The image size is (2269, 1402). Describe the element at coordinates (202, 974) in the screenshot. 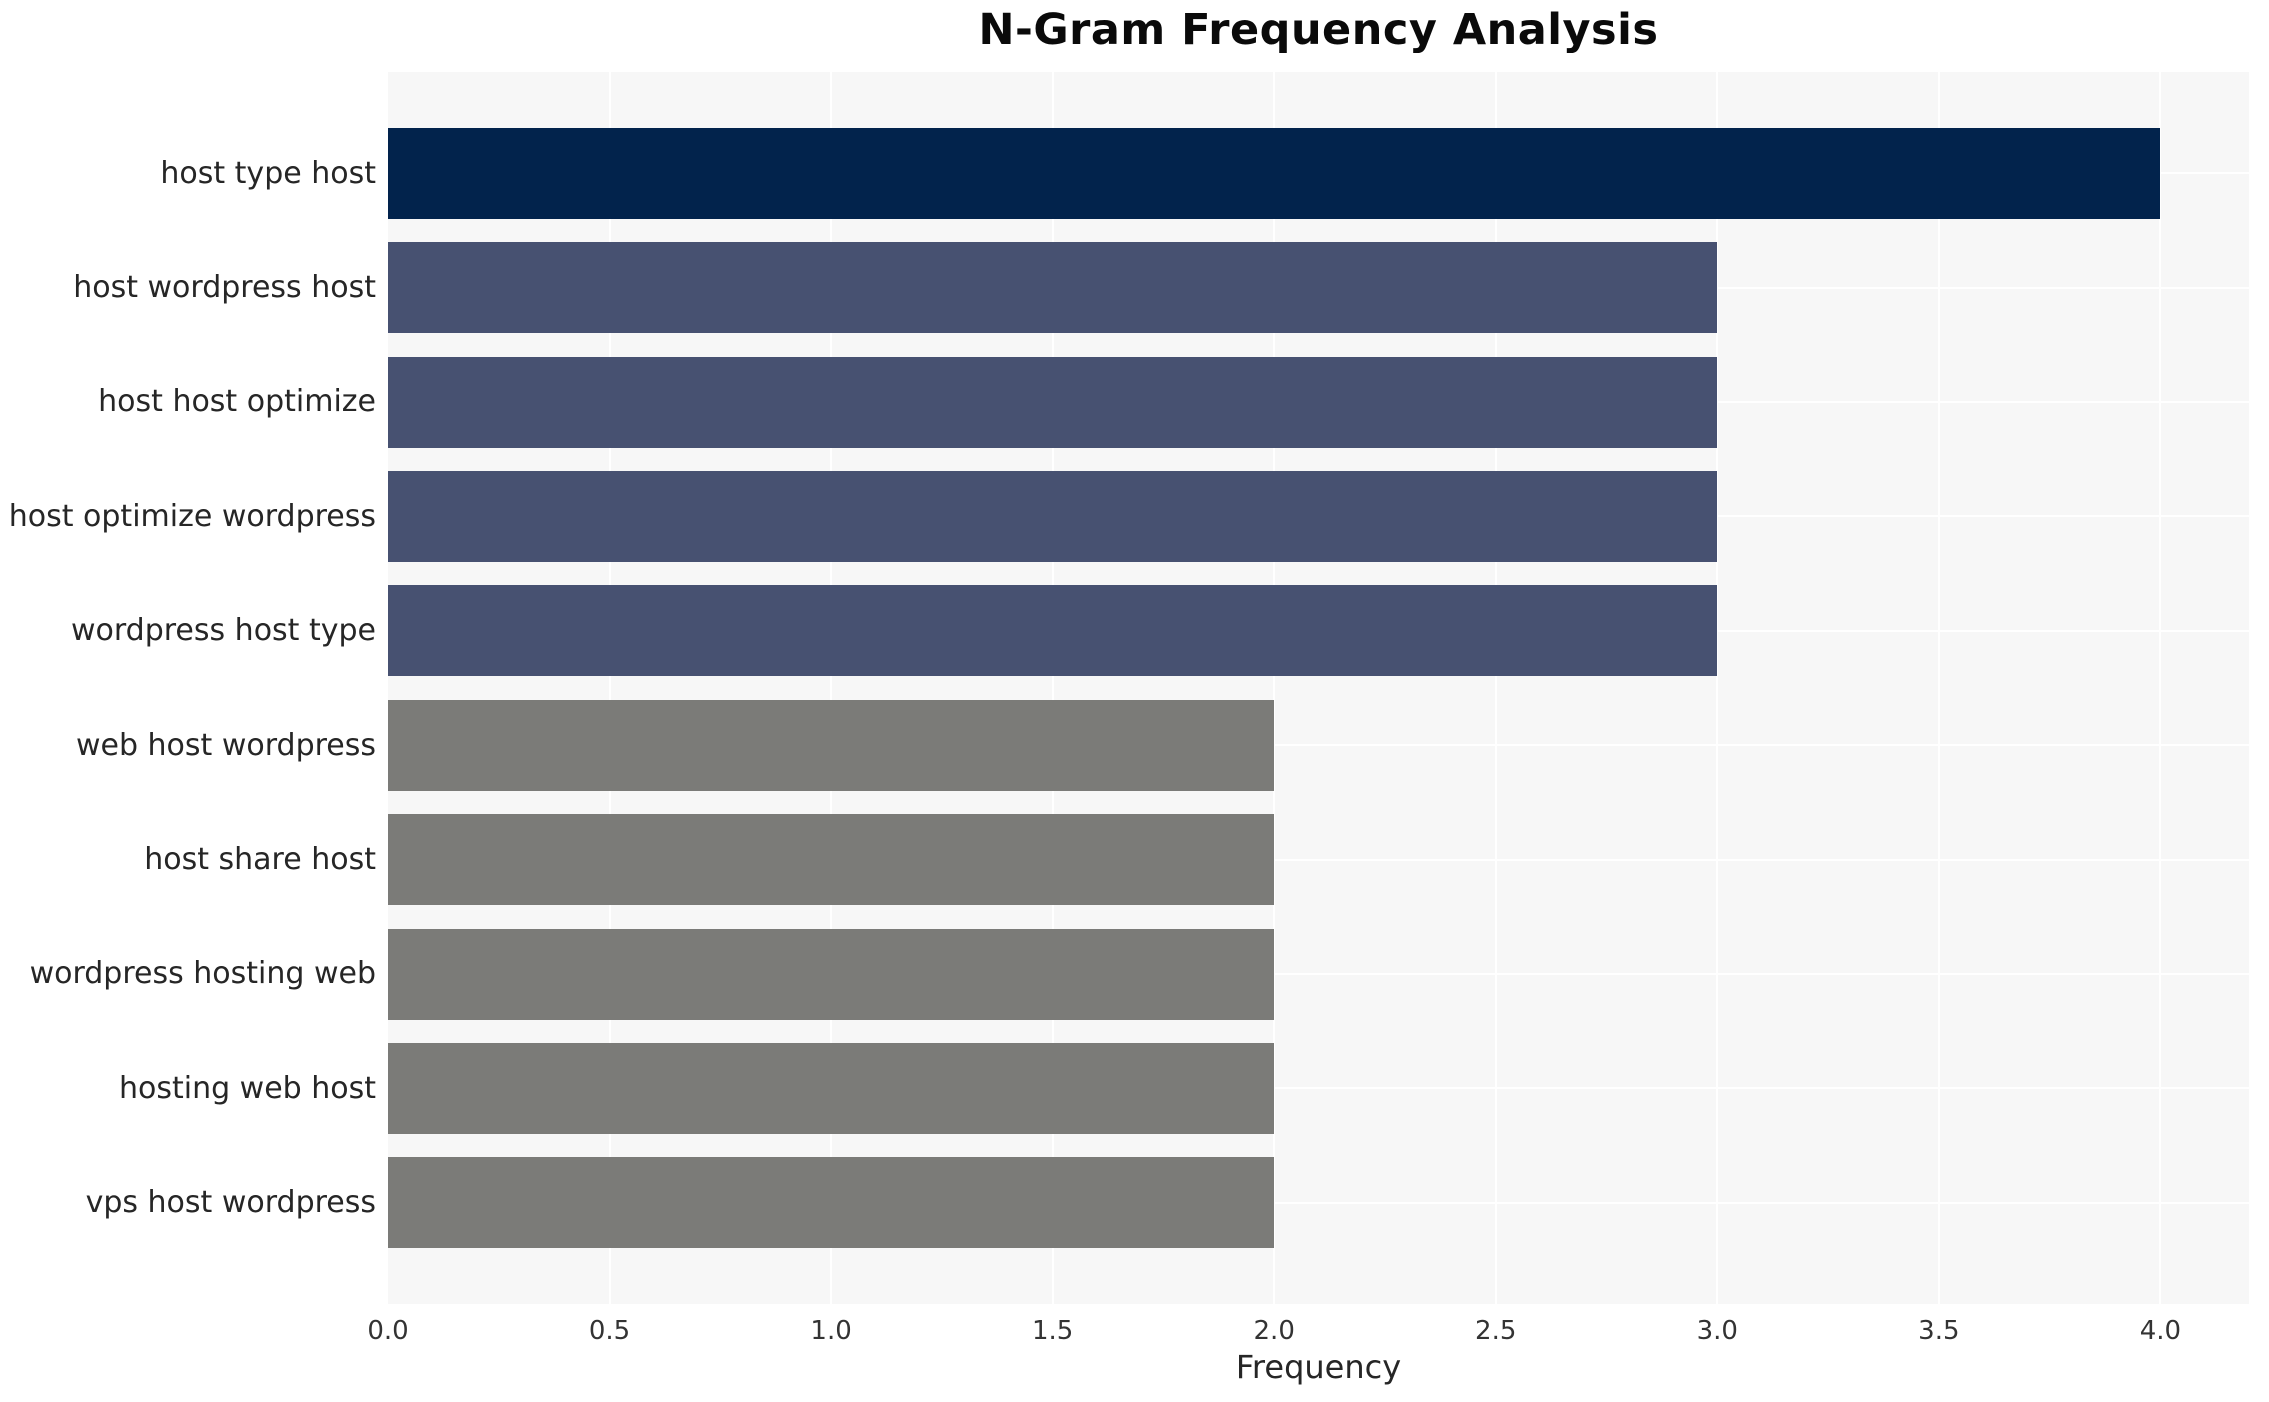

I see `y-tick-label: wordpress hosting web` at that location.